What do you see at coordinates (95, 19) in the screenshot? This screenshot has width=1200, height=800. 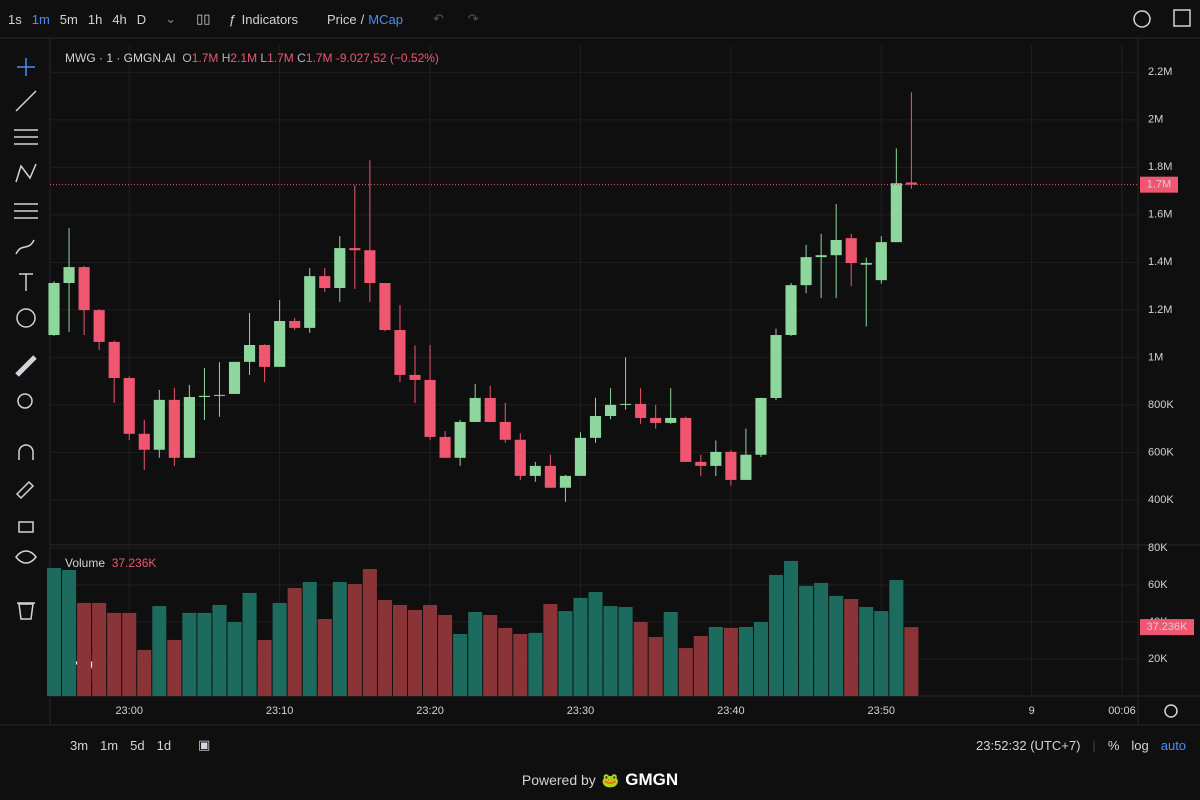 I see `interval: 1h` at bounding box center [95, 19].